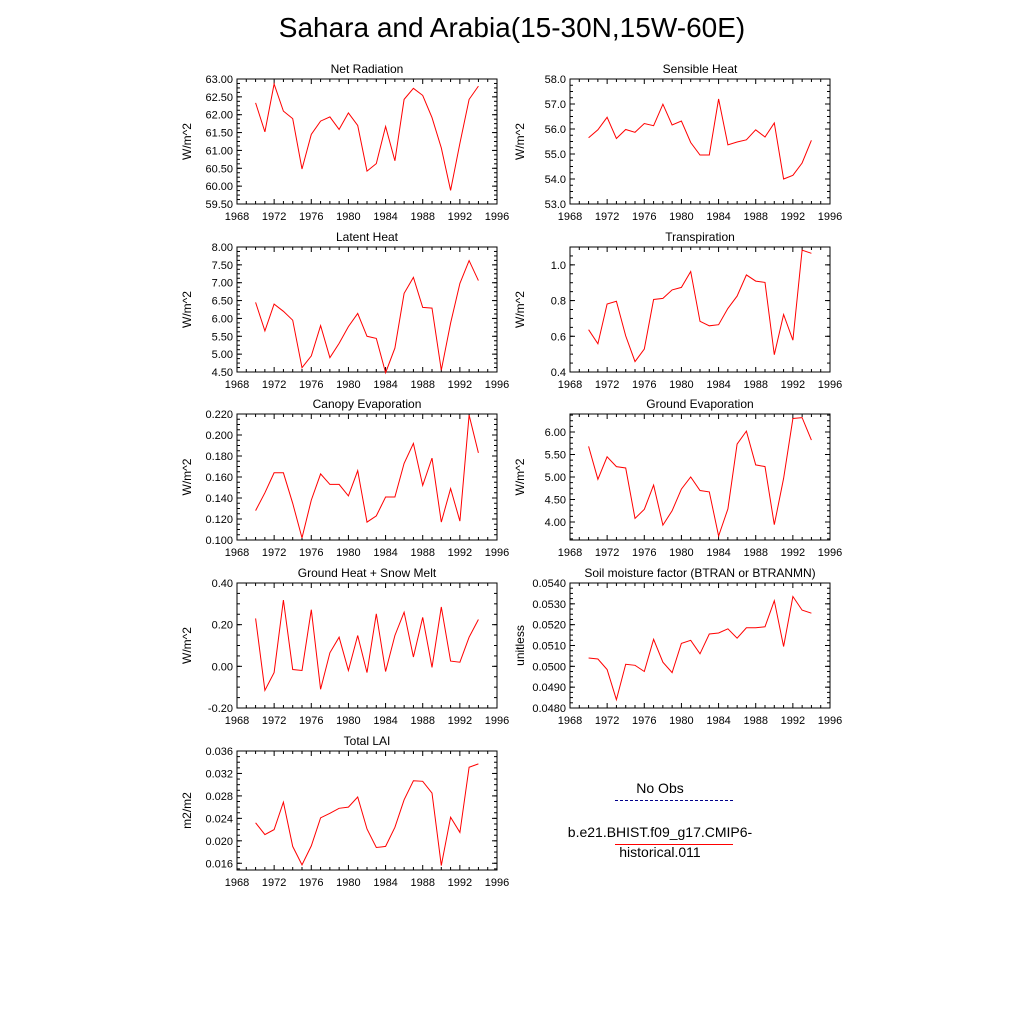  Describe the element at coordinates (367, 404) in the screenshot. I see `panel-title: Canopy Evaporation` at that location.